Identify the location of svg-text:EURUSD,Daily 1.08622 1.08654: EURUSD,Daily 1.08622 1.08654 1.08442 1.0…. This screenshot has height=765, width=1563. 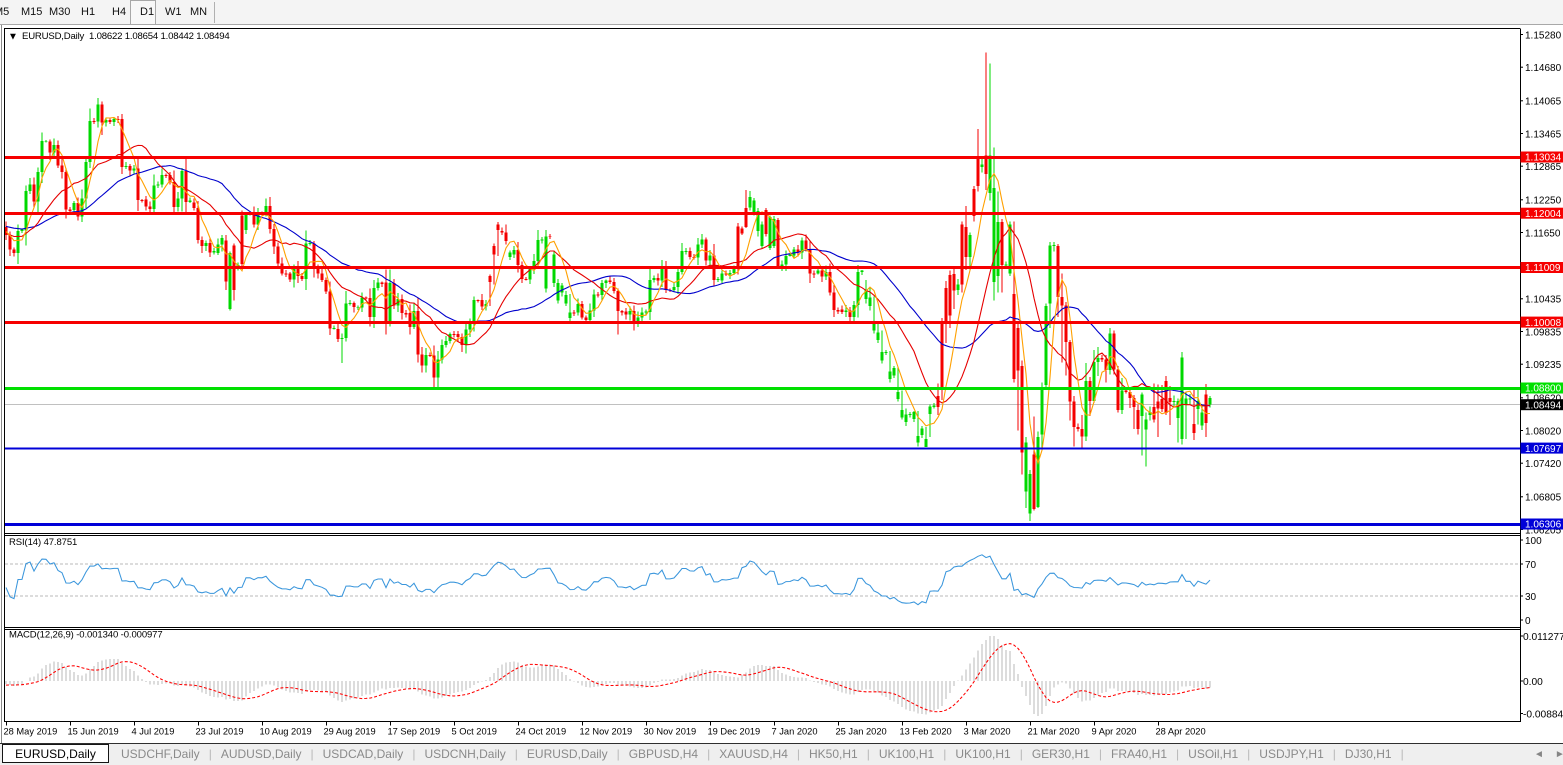
(126, 36).